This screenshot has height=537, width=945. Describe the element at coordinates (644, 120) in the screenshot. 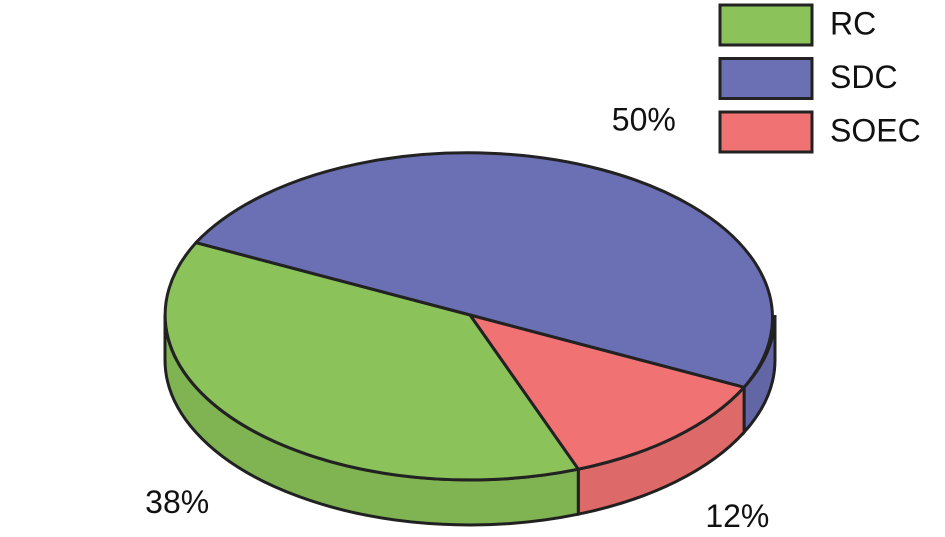

I see `value-label: 50%` at that location.